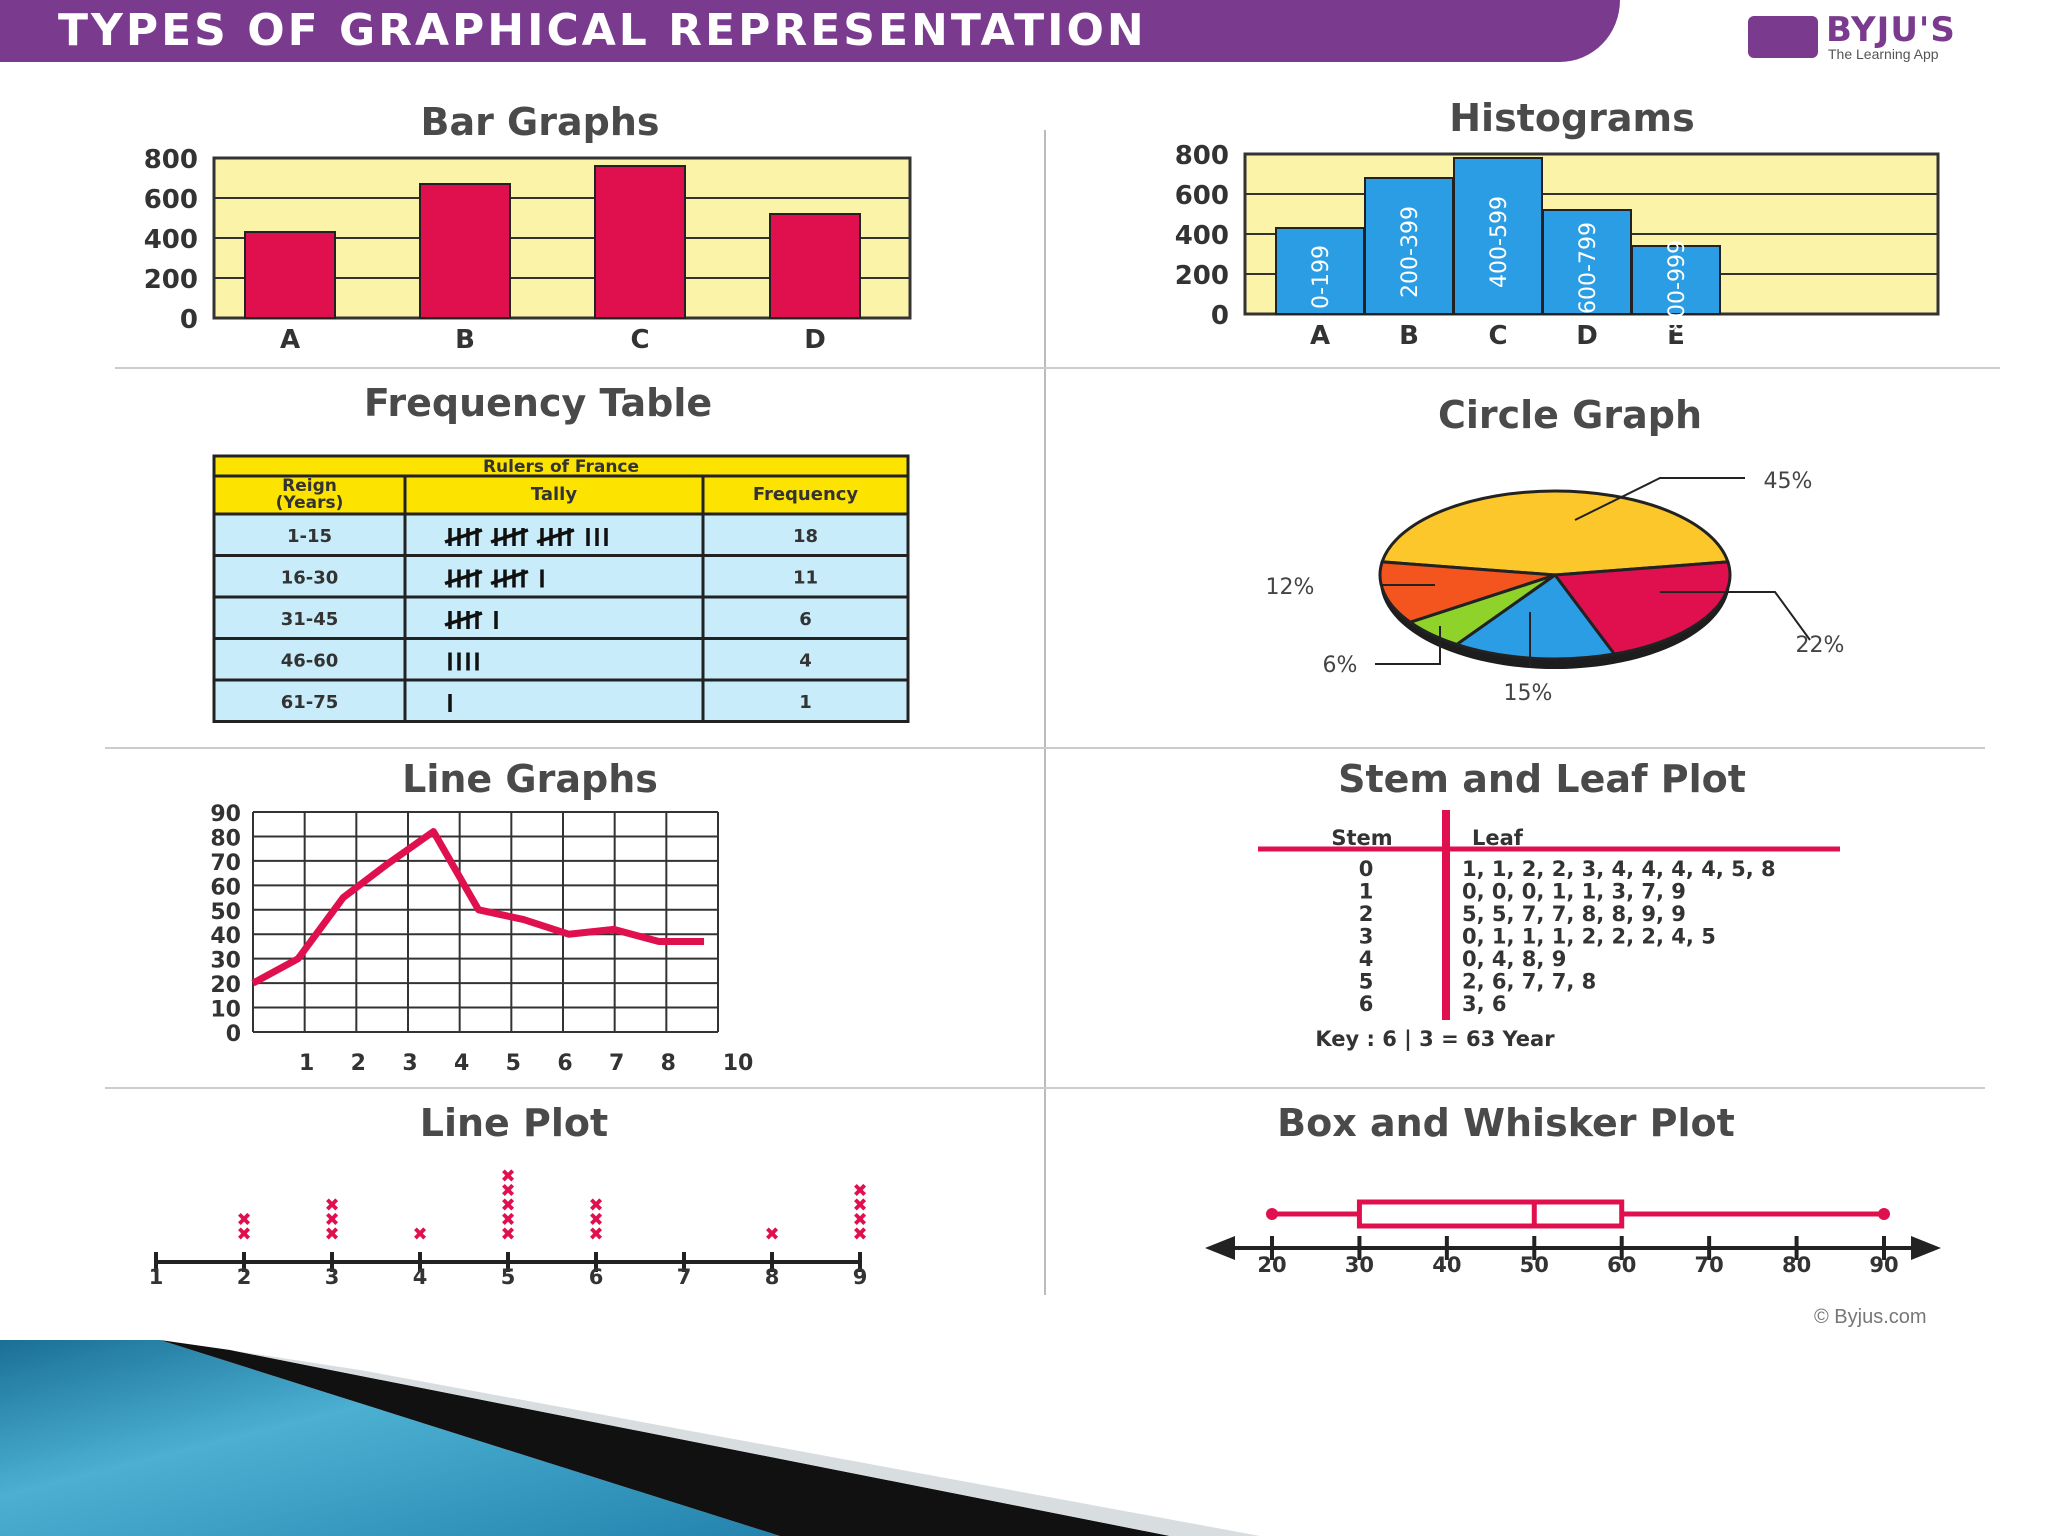 This screenshot has width=2048, height=1536. I want to click on x-tick-label: 60, so click(1621, 1265).